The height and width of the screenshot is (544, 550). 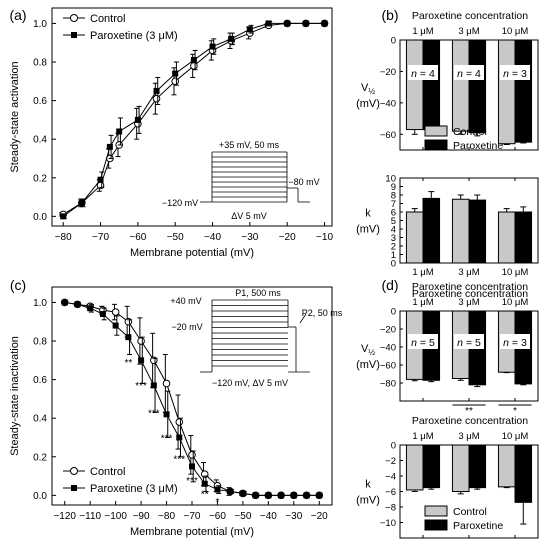 I want to click on x-tick-label: −20, so click(x=287, y=237).